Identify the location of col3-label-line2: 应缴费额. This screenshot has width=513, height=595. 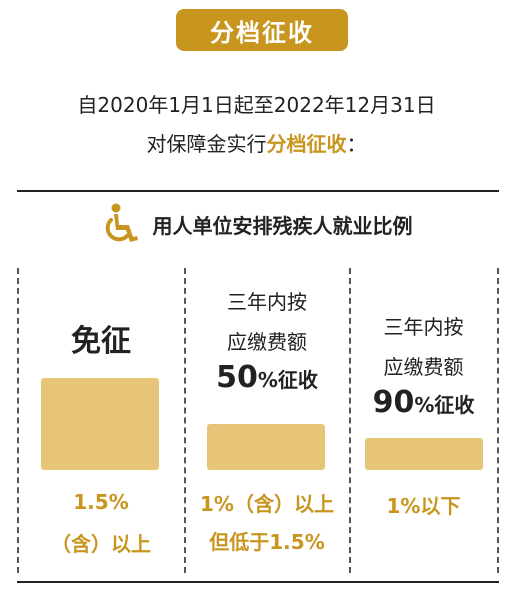
(423, 367).